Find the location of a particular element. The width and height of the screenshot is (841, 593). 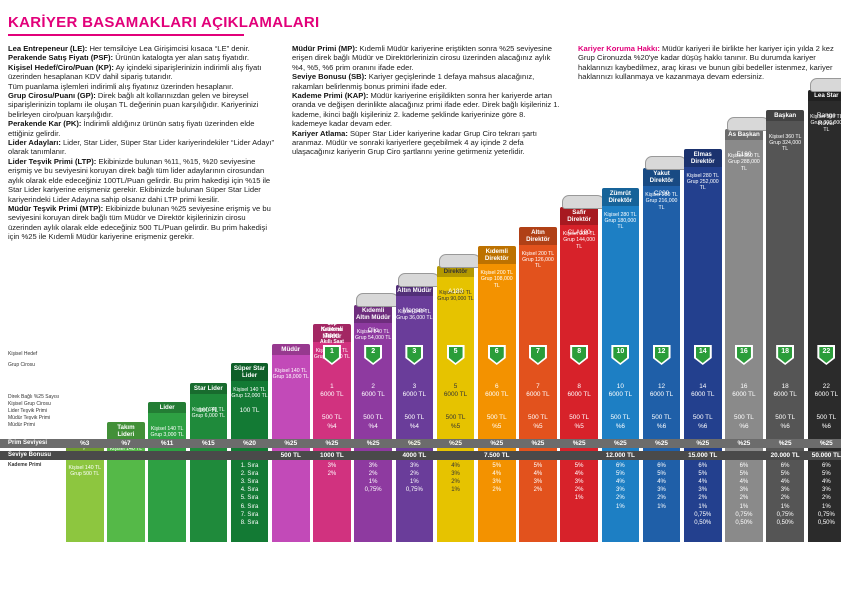

kademe-value: 0,50% is located at coordinates (826, 522).